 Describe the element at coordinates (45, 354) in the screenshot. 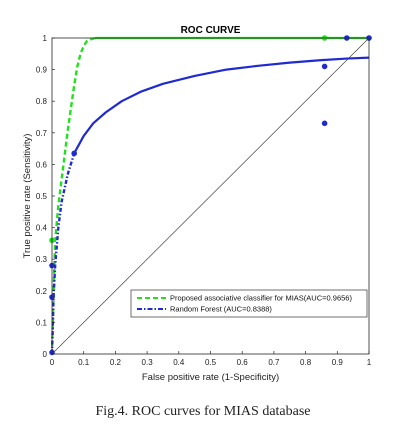

I see `y-tick-label: 0` at that location.